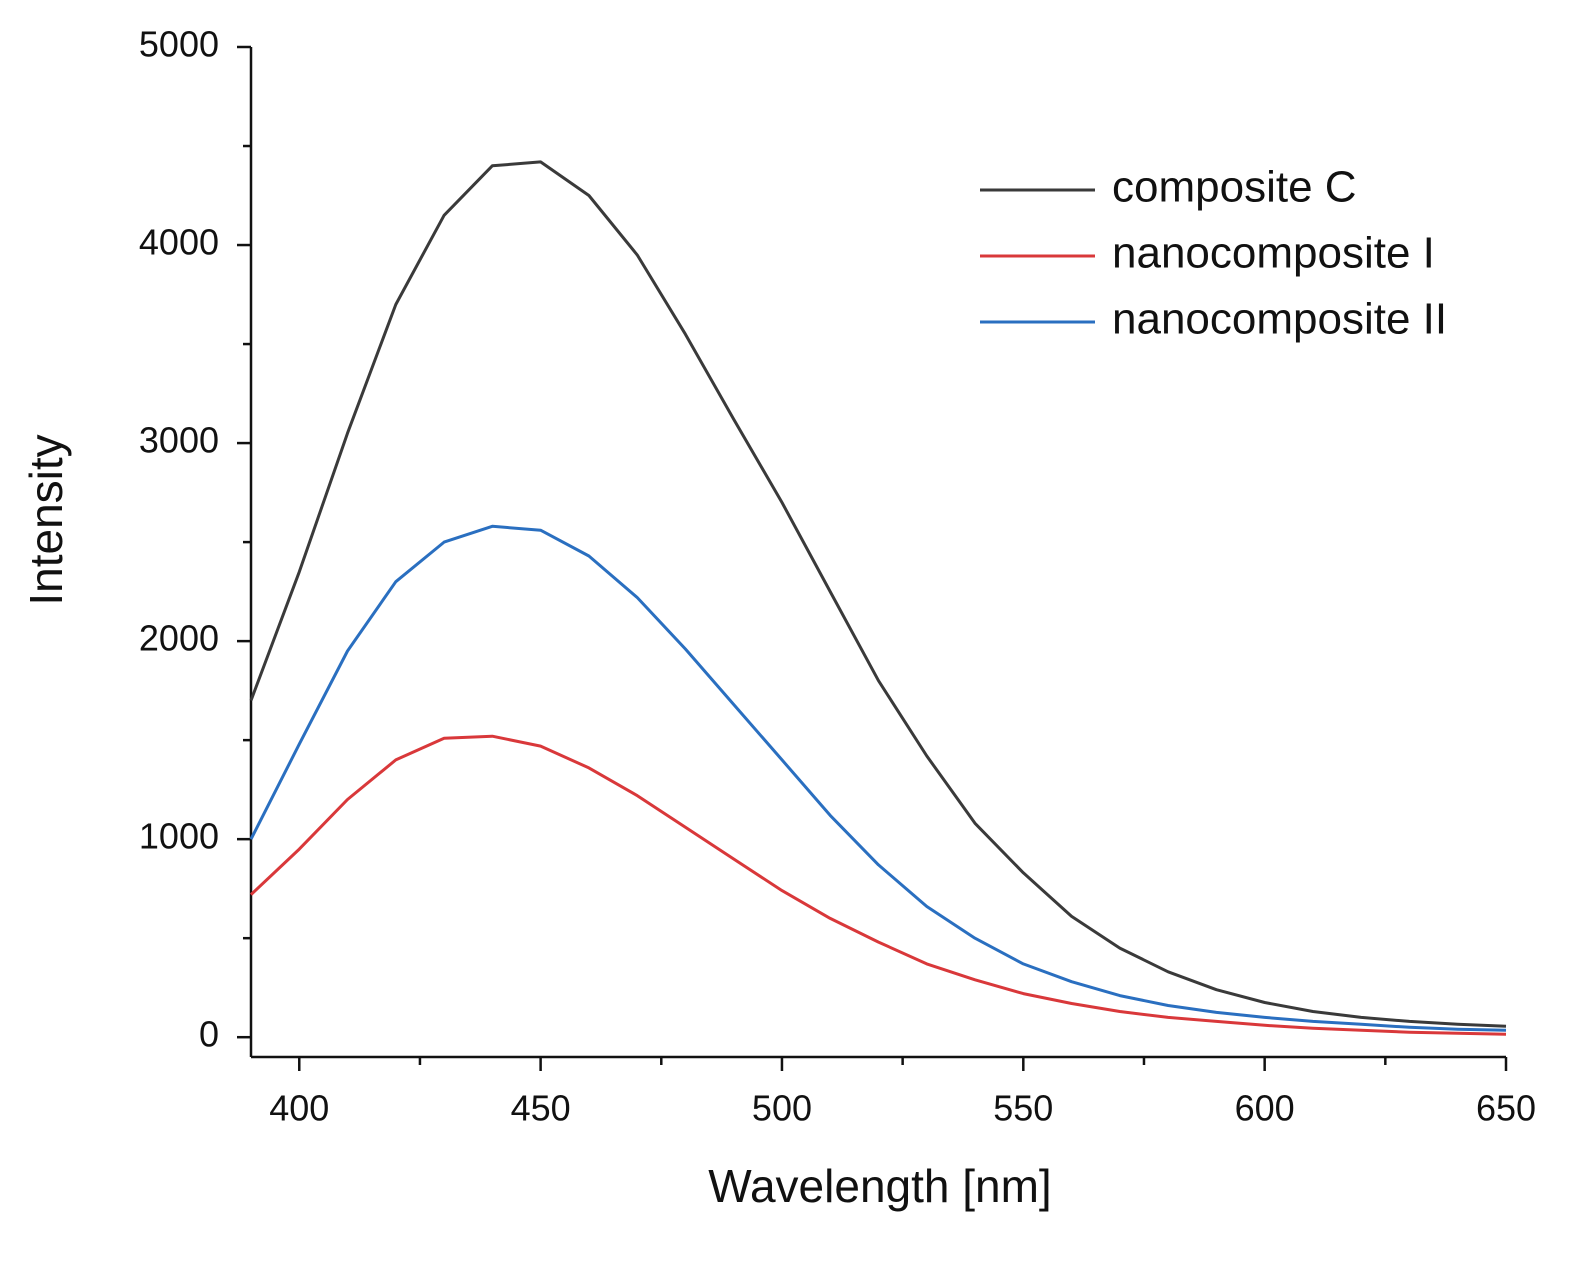 The image size is (1580, 1264). I want to click on y-axis-title: Intensity, so click(46, 519).